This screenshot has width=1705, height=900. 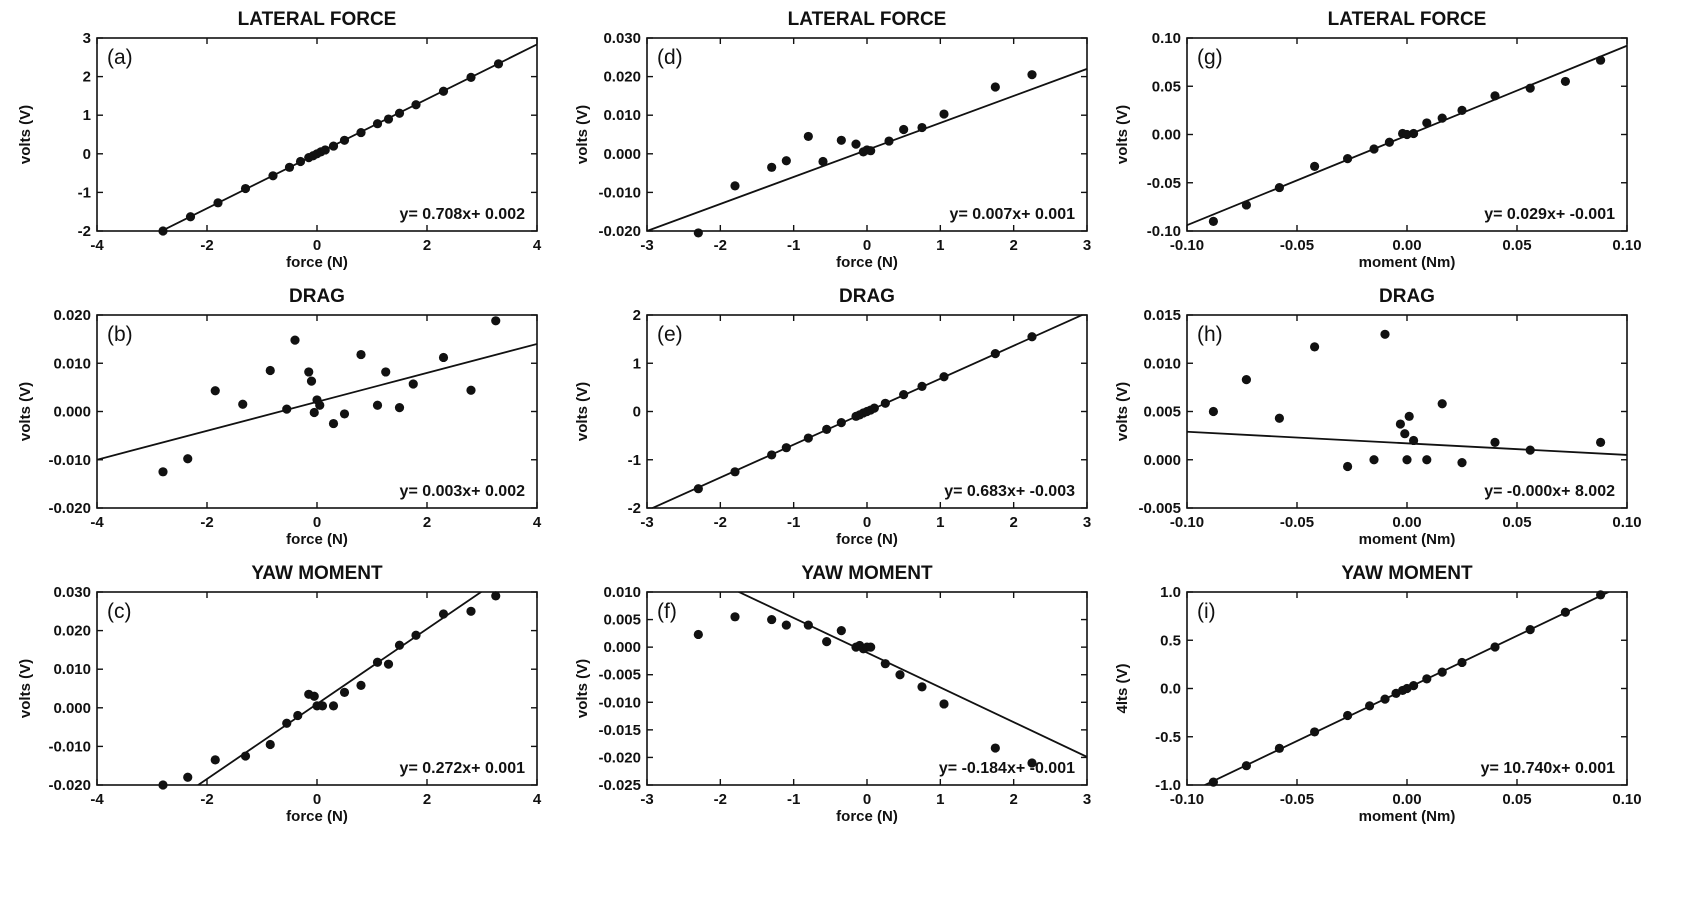 I want to click on y-tick-label: 3, so click(x=87, y=38).